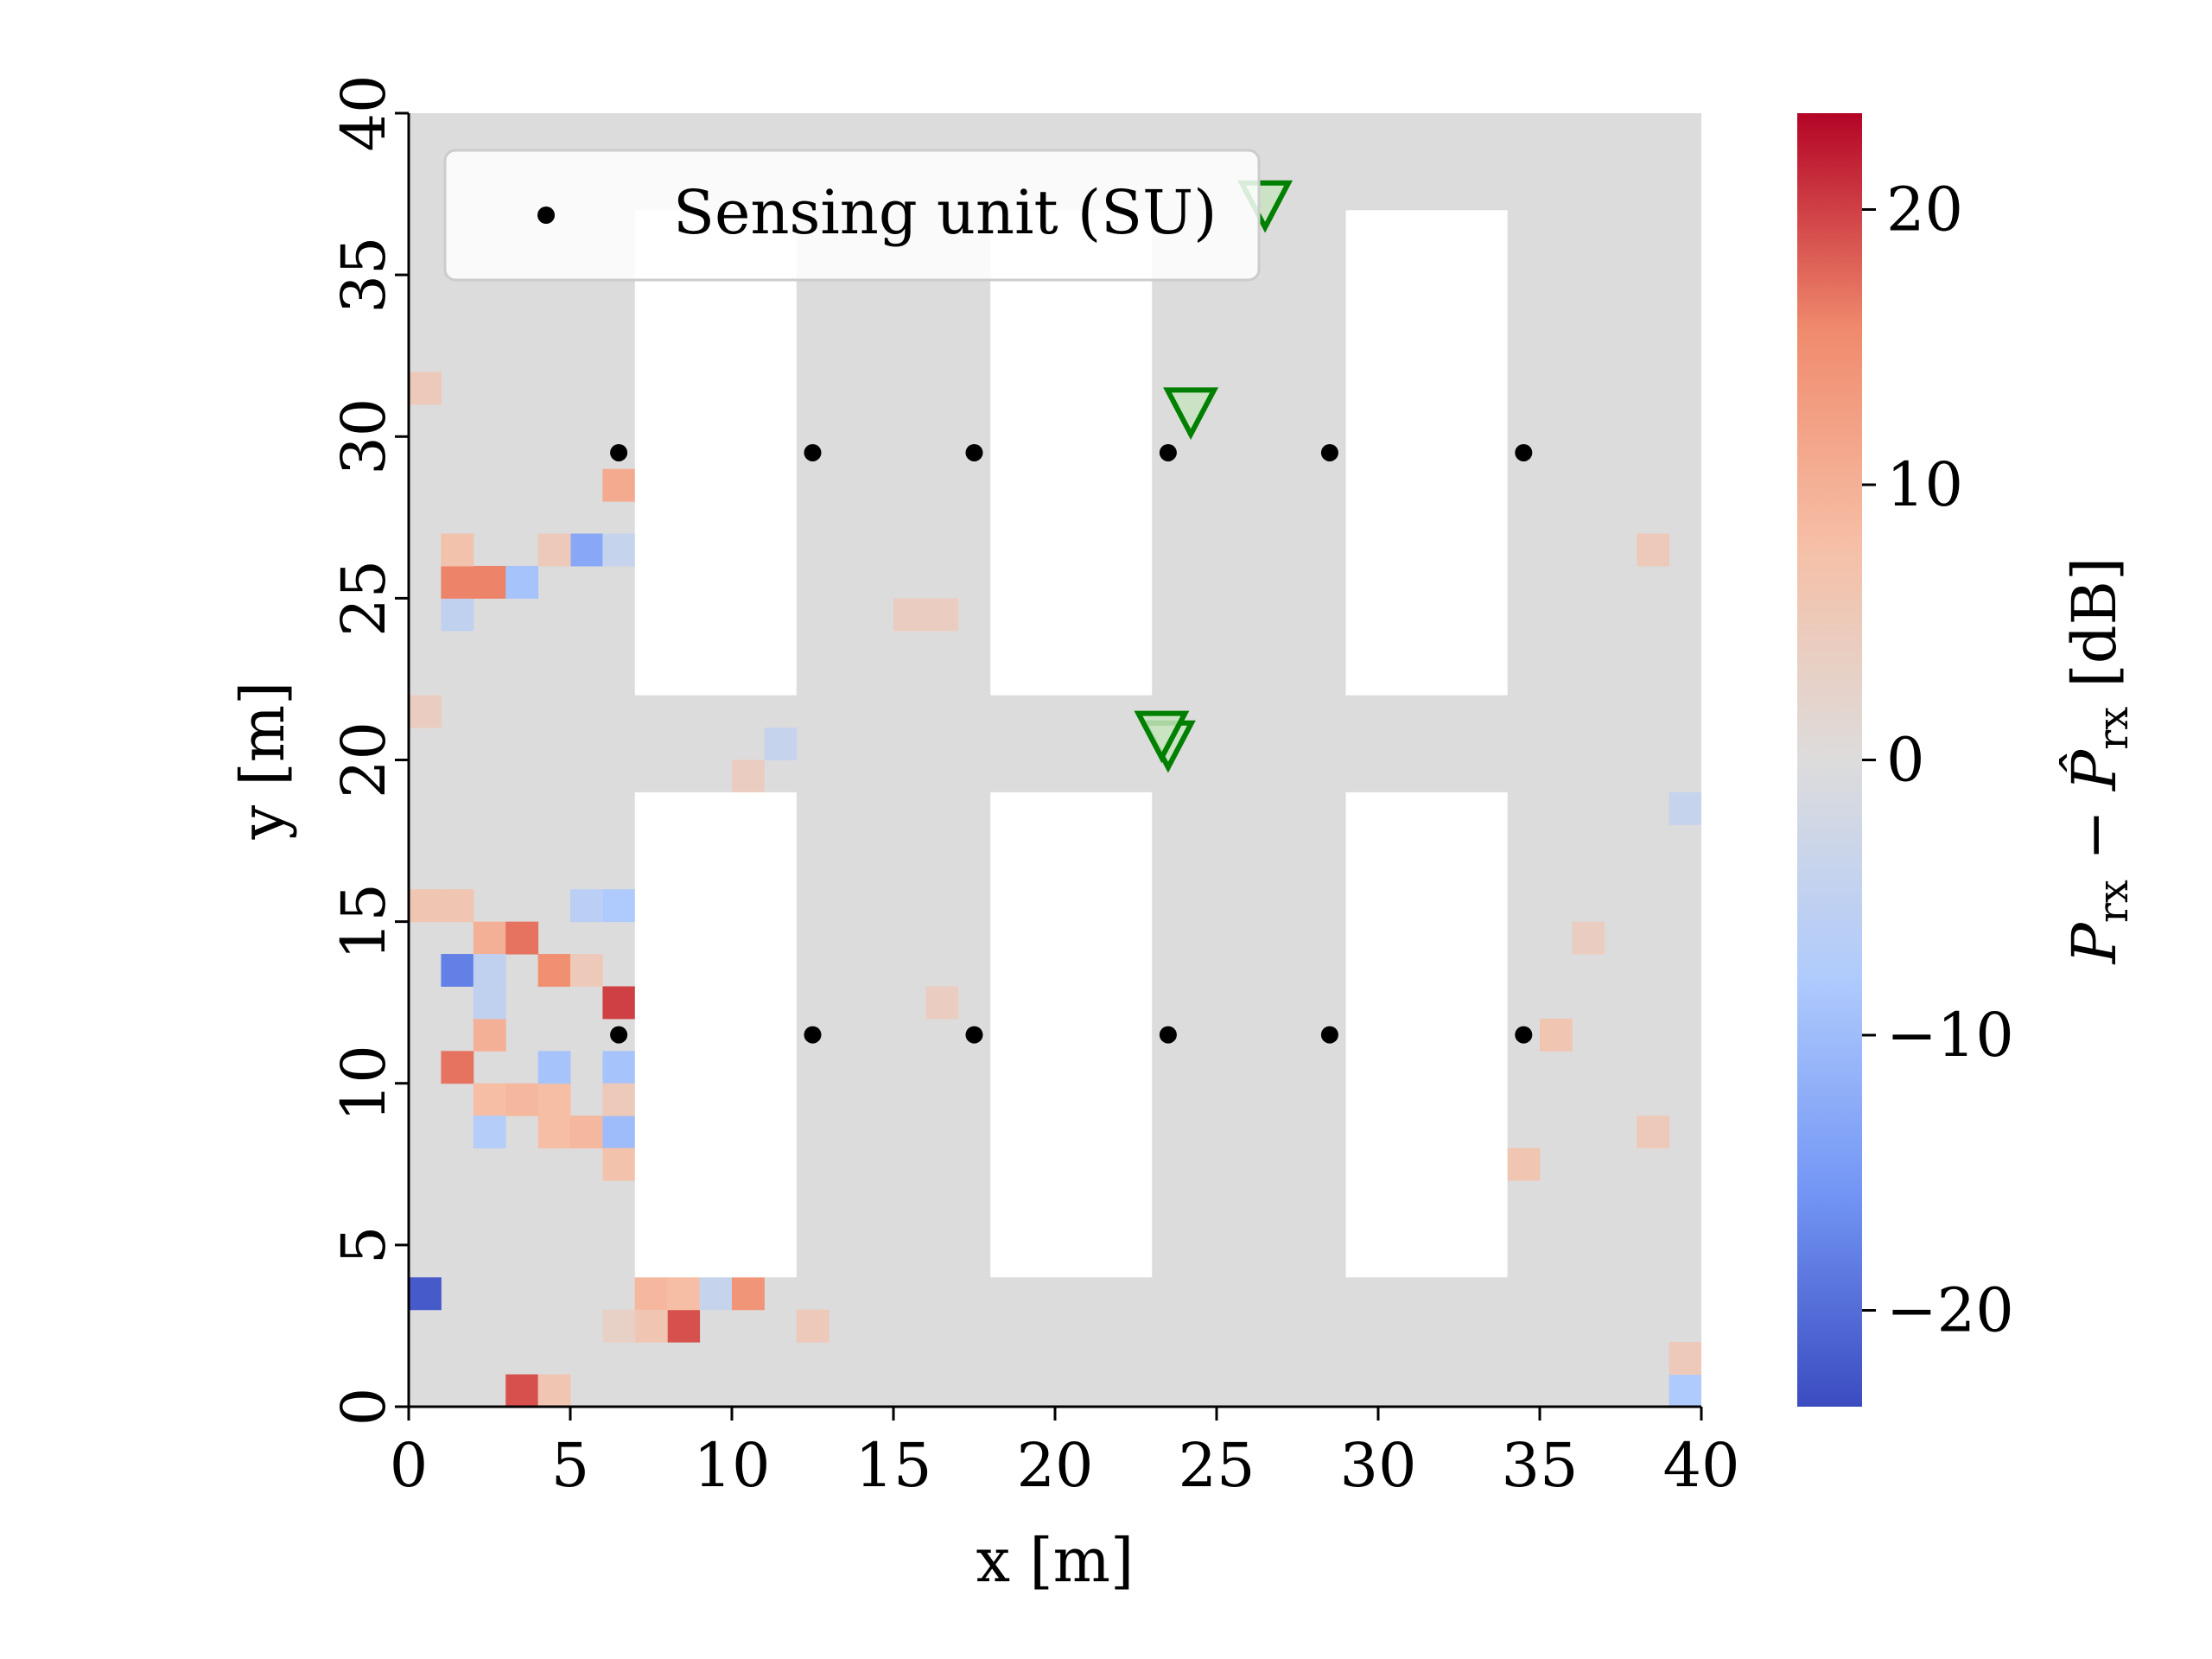 The width and height of the screenshot is (2212, 1659). Describe the element at coordinates (363, 1407) in the screenshot. I see `y-tick-label: 0` at that location.